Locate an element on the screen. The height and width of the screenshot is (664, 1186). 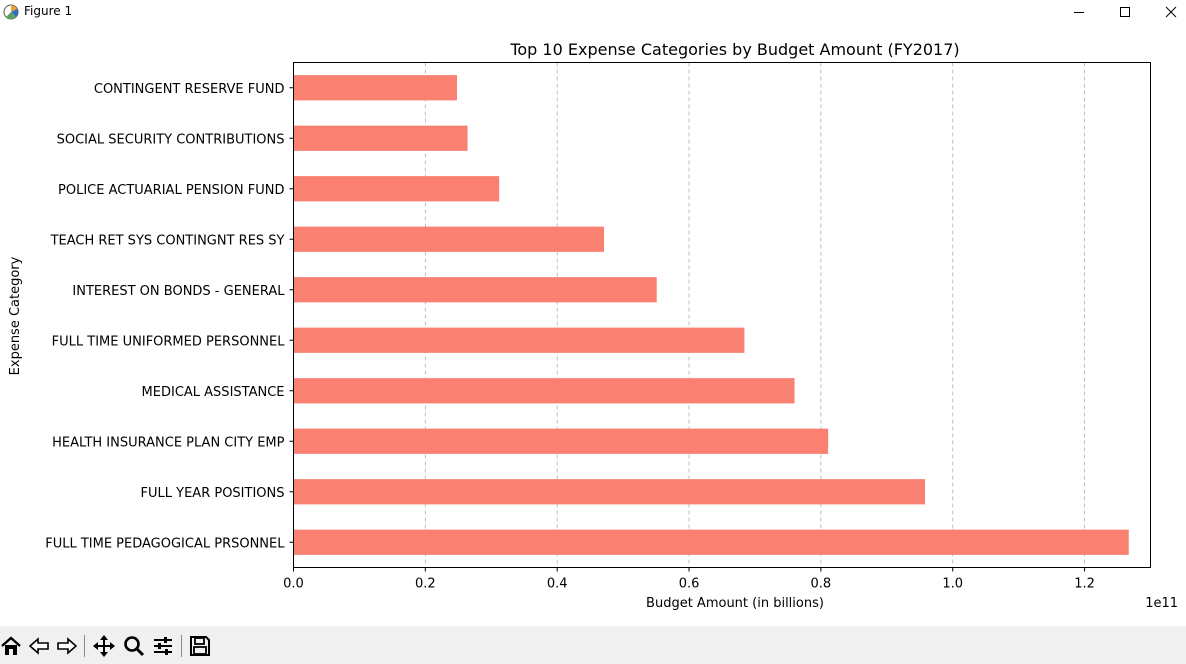
matplotlib-logo-icon is located at coordinates (11, 12).